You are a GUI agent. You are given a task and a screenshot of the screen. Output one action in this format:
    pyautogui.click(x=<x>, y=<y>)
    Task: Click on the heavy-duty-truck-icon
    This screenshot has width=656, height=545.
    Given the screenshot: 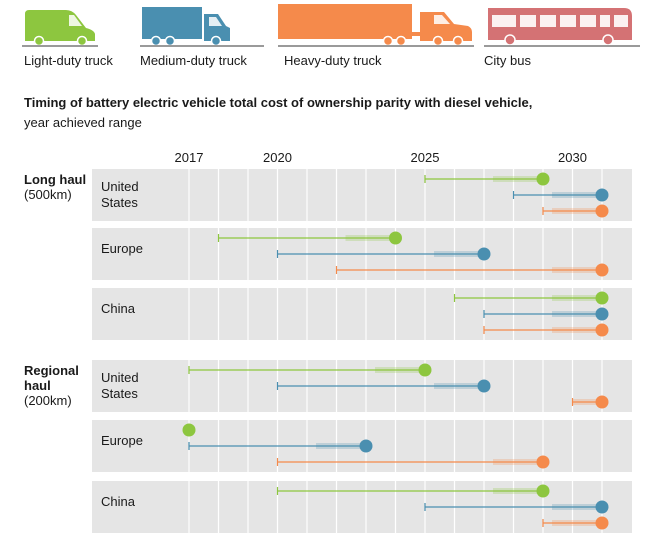 What is the action you would take?
    pyautogui.click(x=375, y=25)
    